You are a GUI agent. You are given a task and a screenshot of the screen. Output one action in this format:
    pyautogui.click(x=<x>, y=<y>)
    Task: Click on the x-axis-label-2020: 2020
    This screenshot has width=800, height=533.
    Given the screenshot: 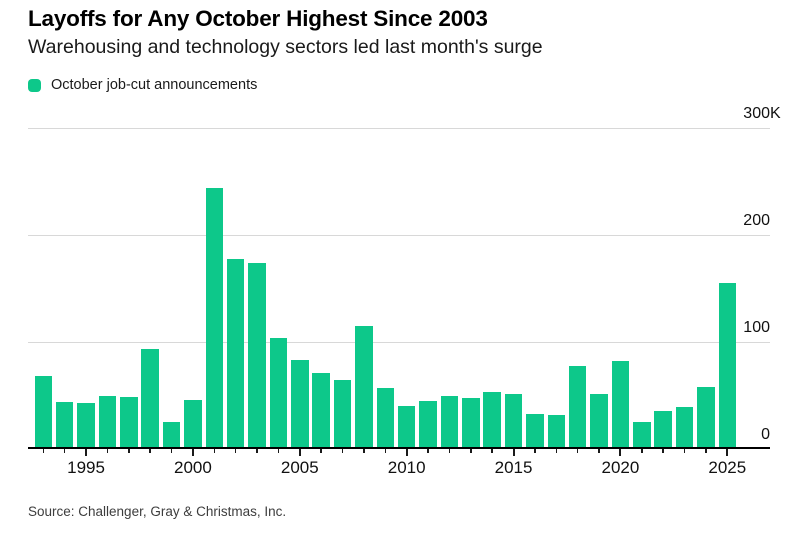 What is the action you would take?
    pyautogui.click(x=620, y=467)
    